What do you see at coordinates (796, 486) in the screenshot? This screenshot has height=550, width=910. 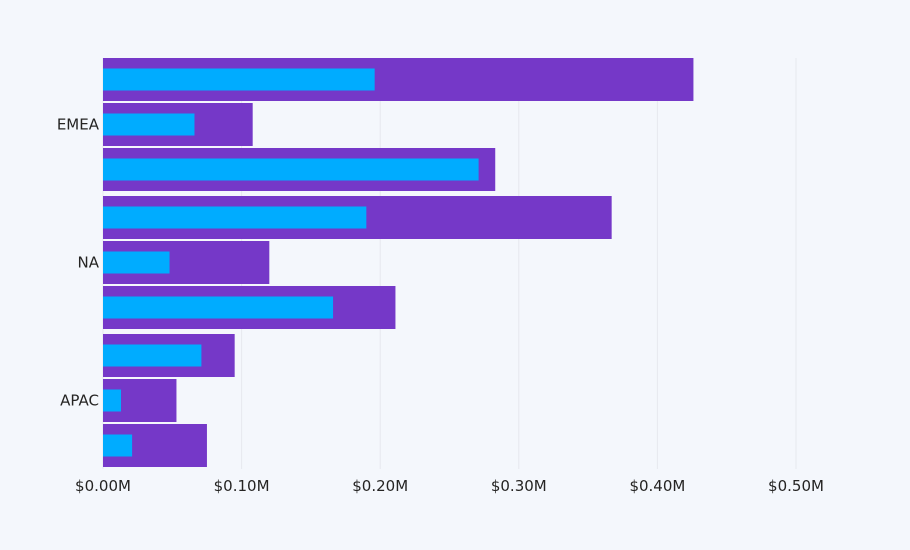 I see `x-tick-label: $0.50M` at bounding box center [796, 486].